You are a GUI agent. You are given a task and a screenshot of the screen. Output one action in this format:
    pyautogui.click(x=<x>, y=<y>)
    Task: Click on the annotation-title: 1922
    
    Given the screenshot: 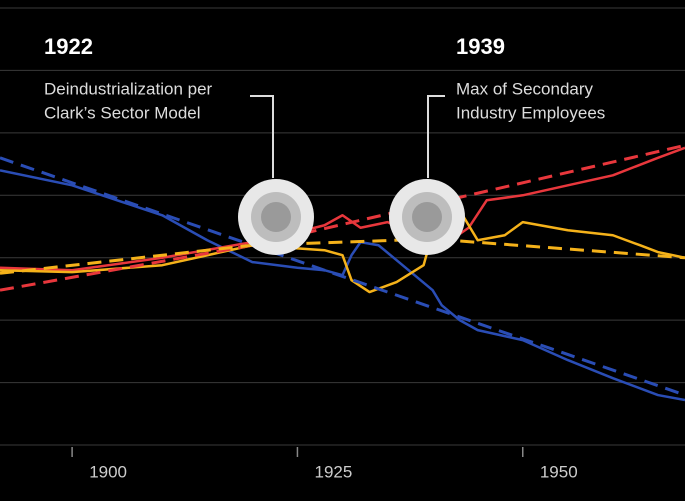 What is the action you would take?
    pyautogui.click(x=68, y=46)
    